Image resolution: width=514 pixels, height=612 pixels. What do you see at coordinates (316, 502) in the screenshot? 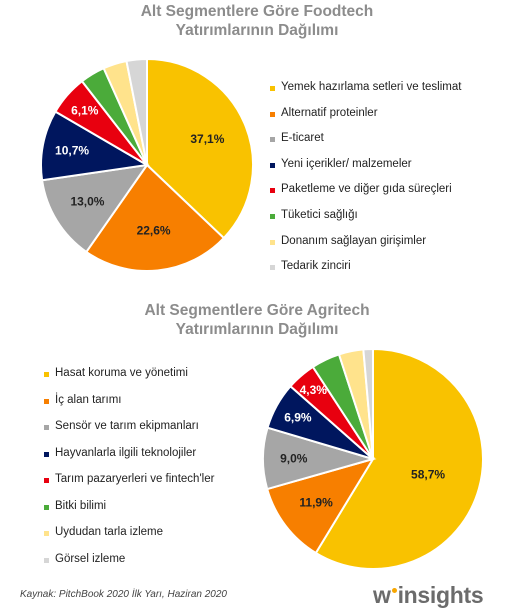
I see `data-label: 11,9%` at bounding box center [316, 502].